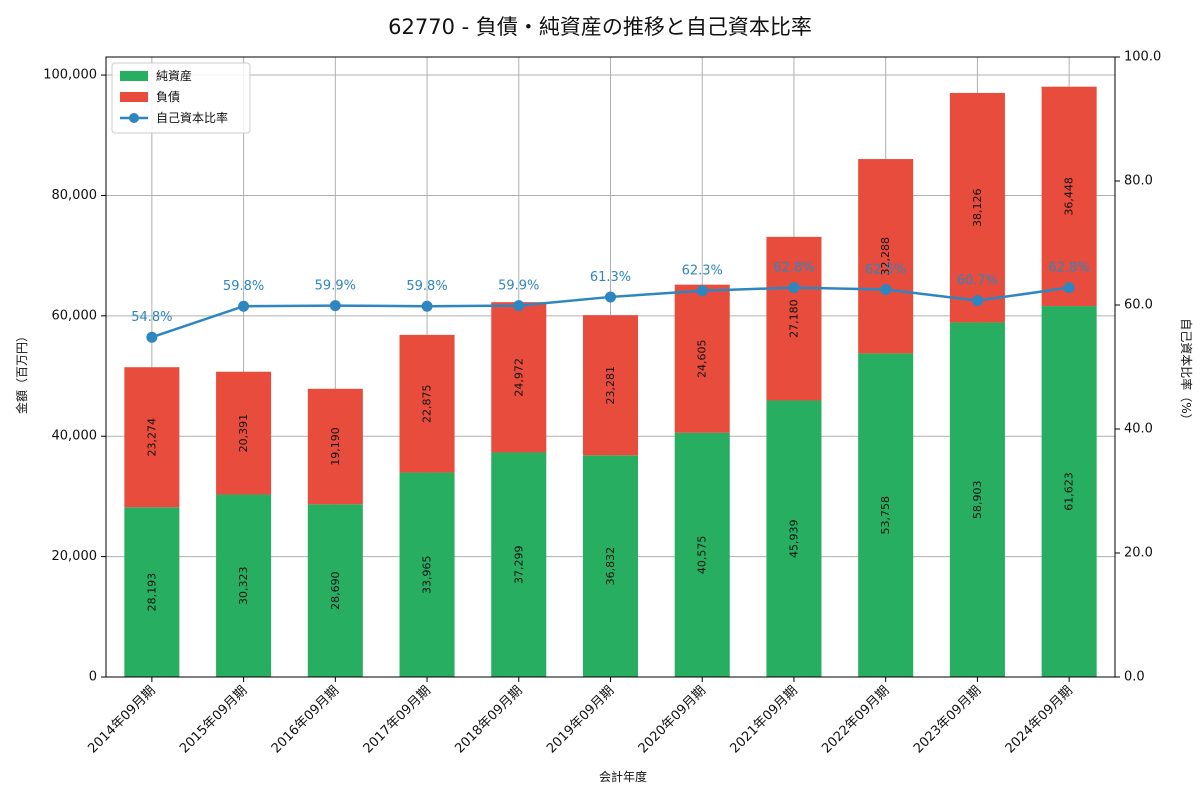  I want to click on bar-value-label: 36,448, so click(1069, 196).